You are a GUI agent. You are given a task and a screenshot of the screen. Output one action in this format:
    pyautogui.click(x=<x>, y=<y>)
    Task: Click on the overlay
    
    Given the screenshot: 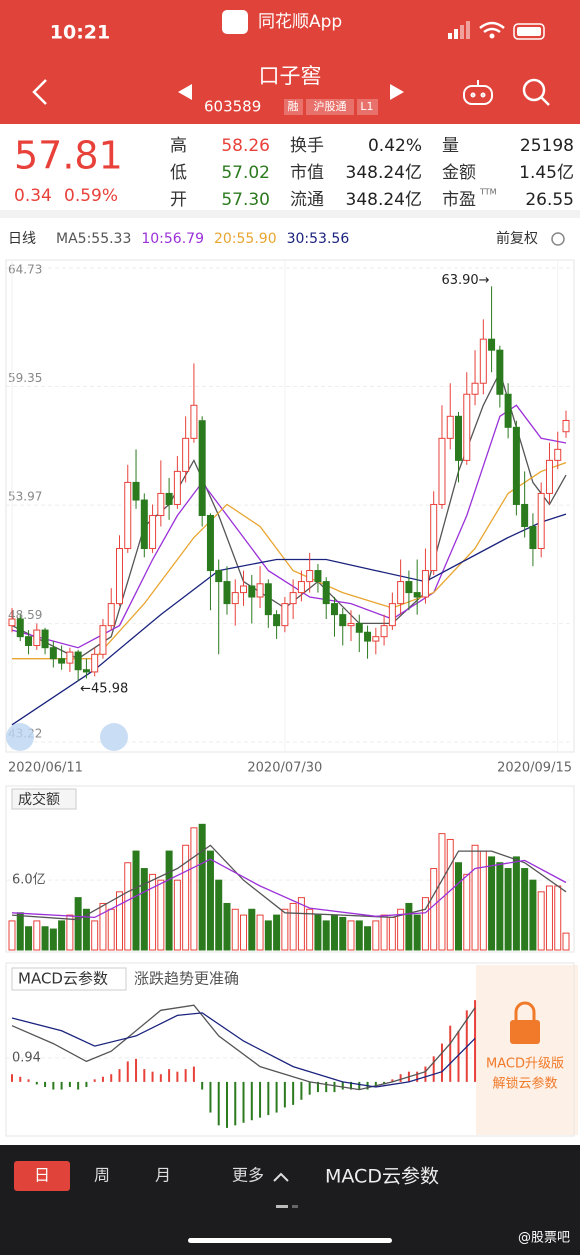 What is the action you would take?
    pyautogui.click(x=527, y=1050)
    